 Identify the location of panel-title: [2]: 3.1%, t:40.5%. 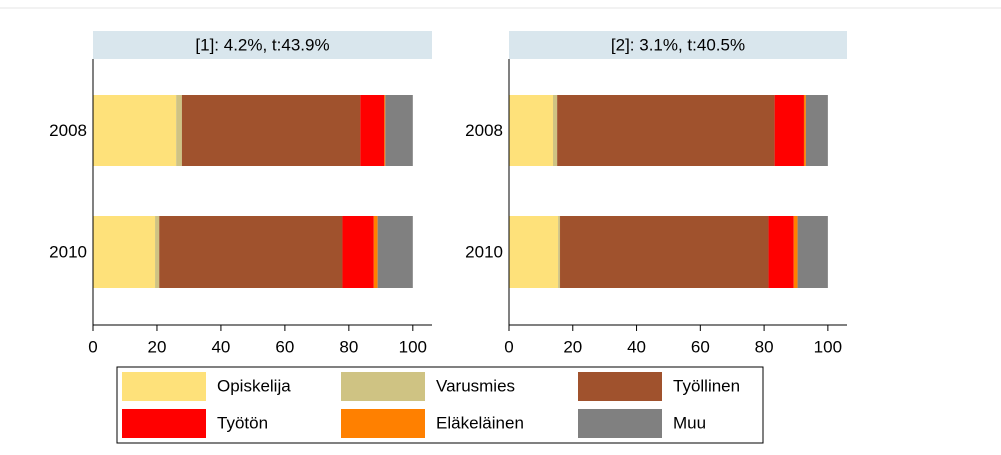
(678, 44).